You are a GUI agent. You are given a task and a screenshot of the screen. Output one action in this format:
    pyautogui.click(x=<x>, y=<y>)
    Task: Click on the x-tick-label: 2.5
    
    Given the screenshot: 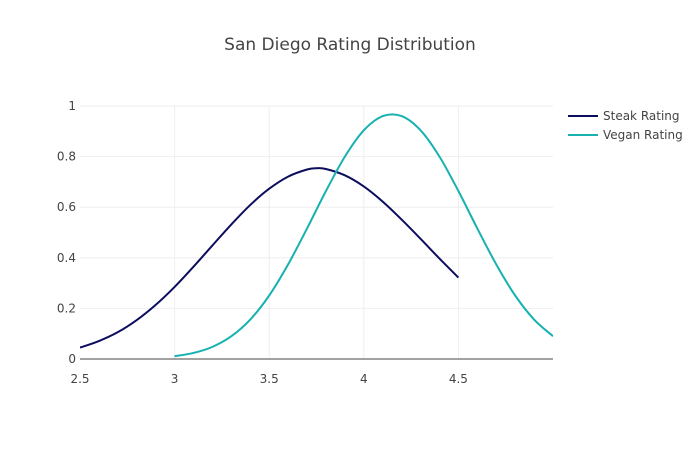 What is the action you would take?
    pyautogui.click(x=79, y=379)
    